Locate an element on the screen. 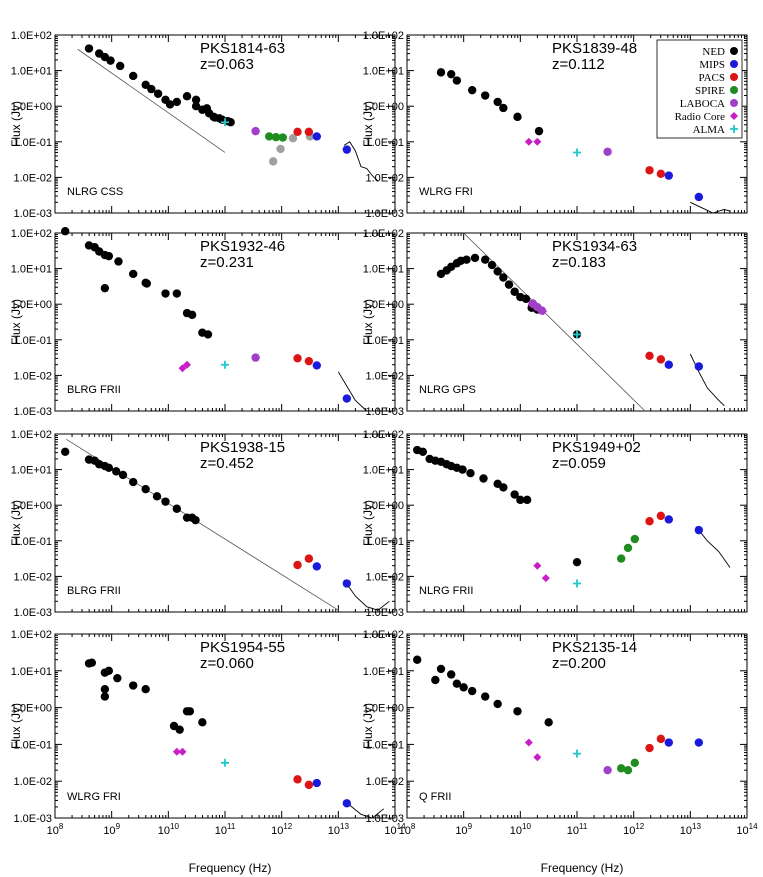 Image resolution: width=763 pixels, height=877 pixels. panel-class: BLRG FRII is located at coordinates (94, 390).